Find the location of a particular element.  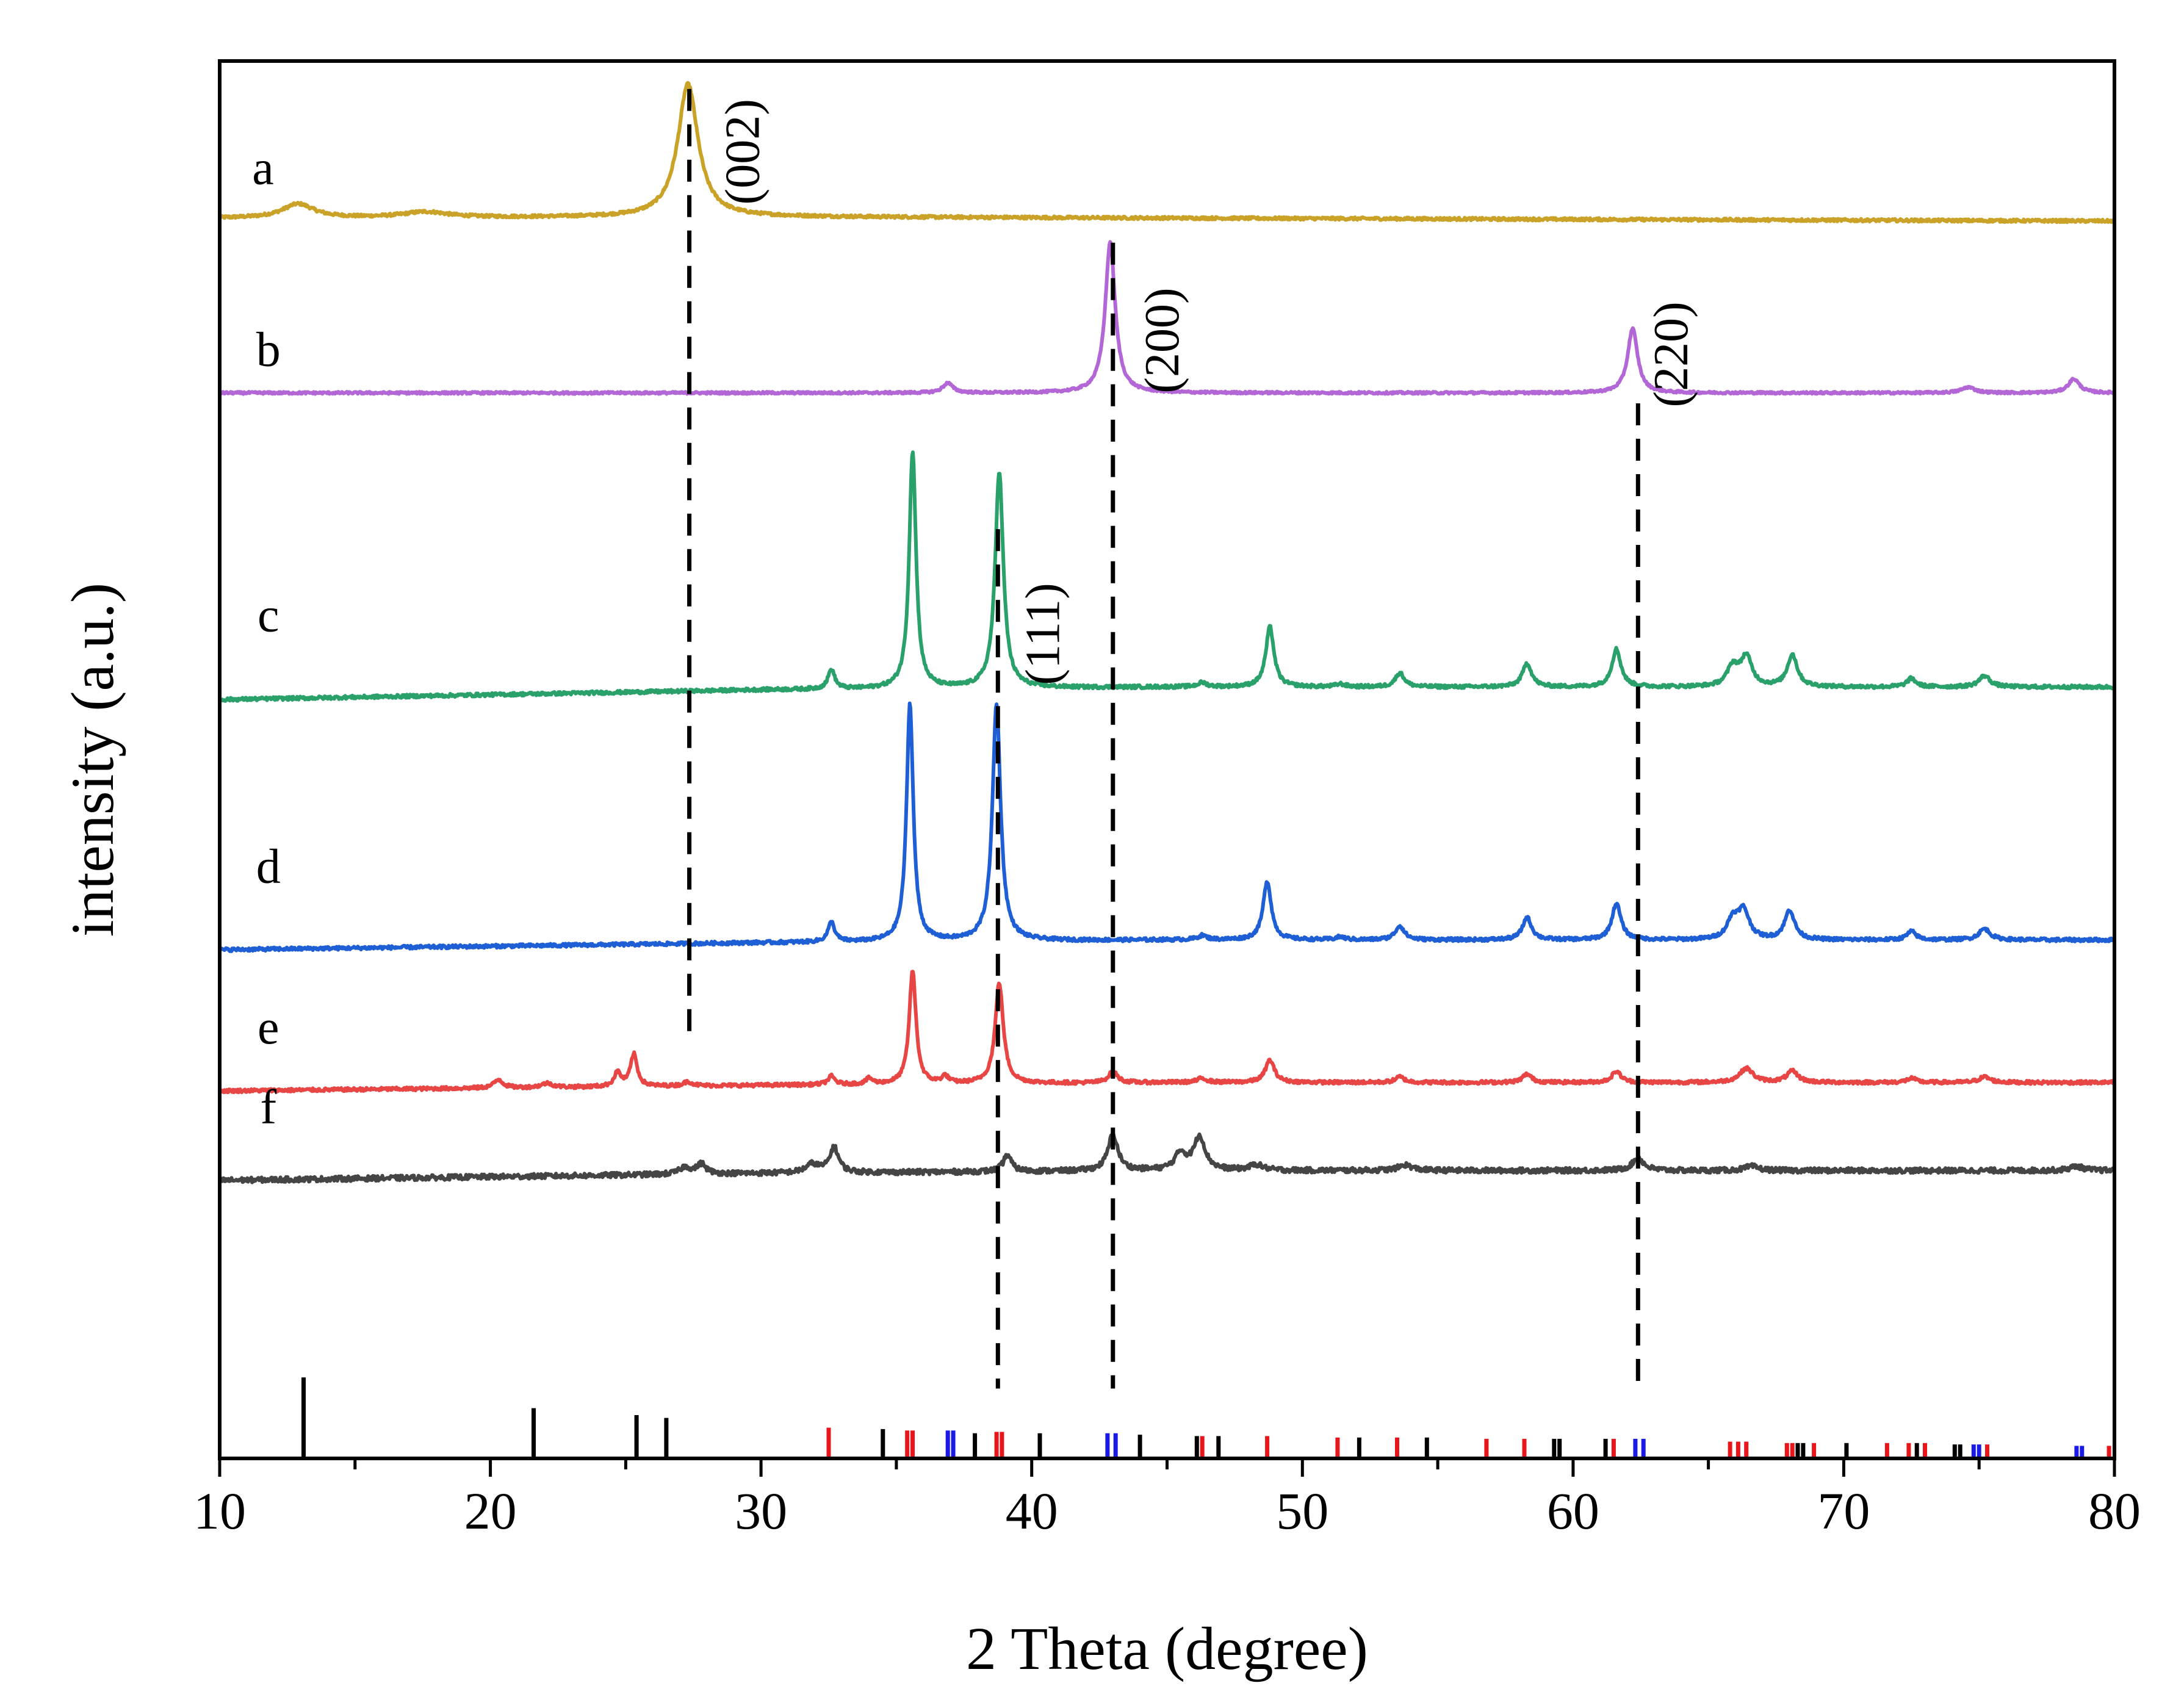

y-axis-title: intensity (a.u.) is located at coordinates (92, 760).